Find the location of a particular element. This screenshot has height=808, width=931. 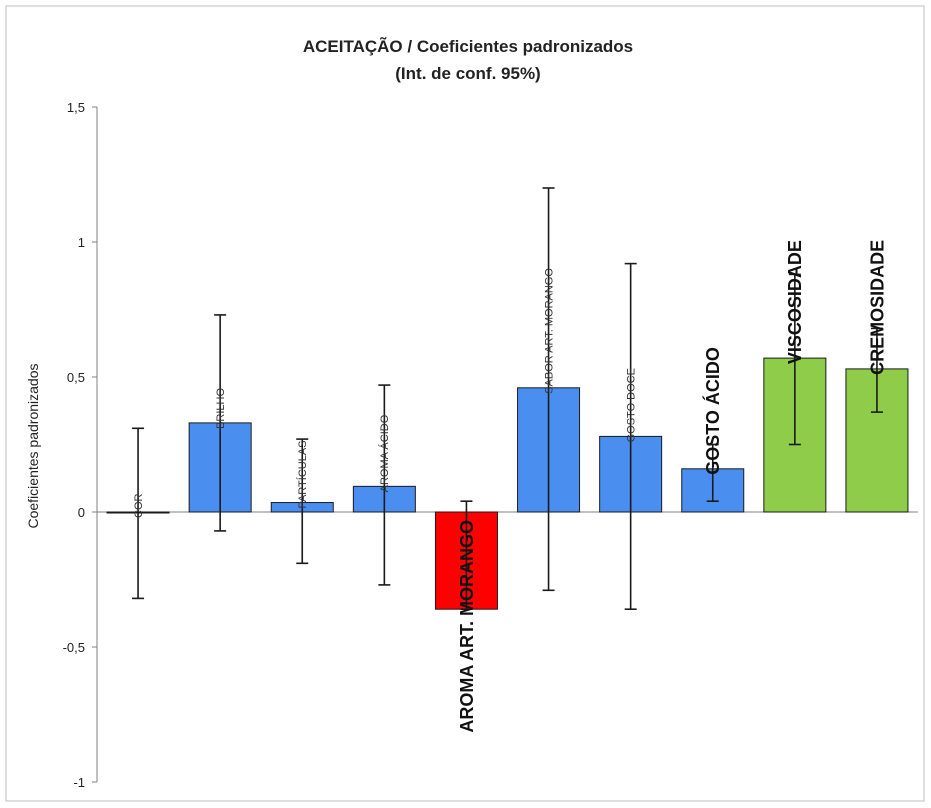

chart-title: ACEITAÇÃO / Coeficientes padronizados is located at coordinates (468, 46).